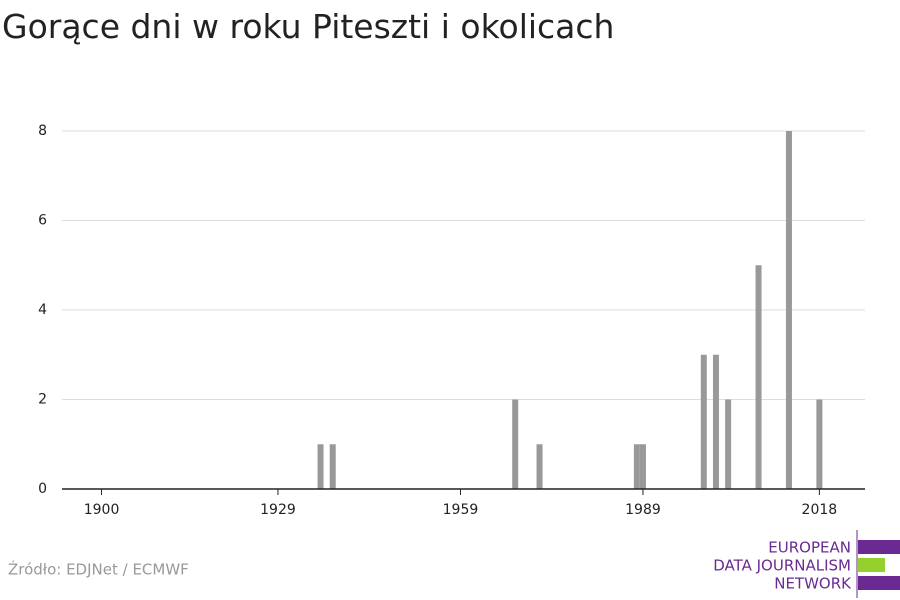 This screenshot has width=900, height=600. I want to click on logo-text: EUROPEAN, so click(809, 548).